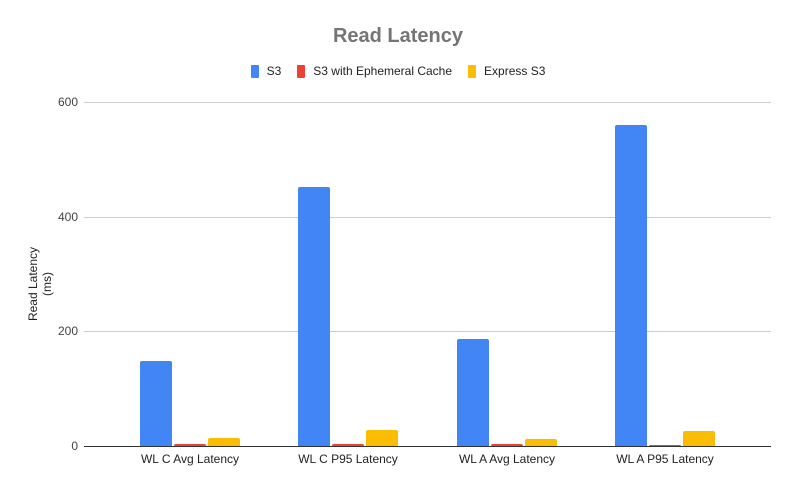 Image resolution: width=796 pixels, height=491 pixels. Describe the element at coordinates (67, 102) in the screenshot. I see `y-tick-label: 600` at that location.